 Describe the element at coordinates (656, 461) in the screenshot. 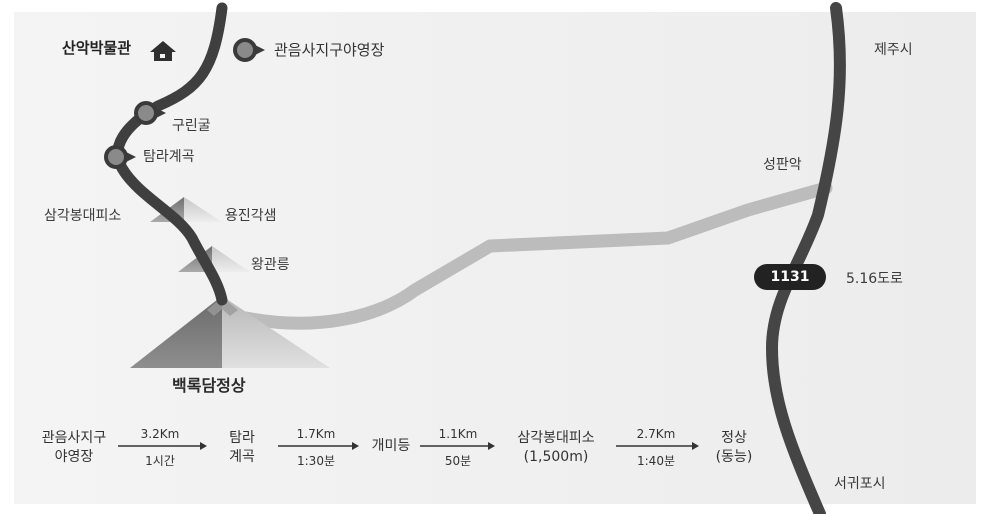

I see `segment-time: 1:40분` at that location.